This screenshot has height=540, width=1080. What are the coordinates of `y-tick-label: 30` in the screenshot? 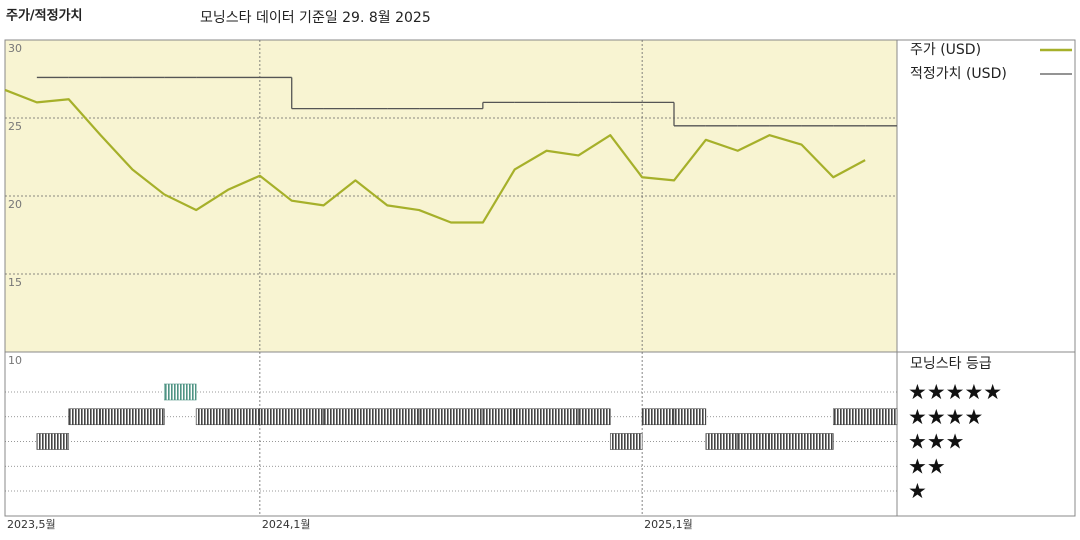 It's located at (15, 48).